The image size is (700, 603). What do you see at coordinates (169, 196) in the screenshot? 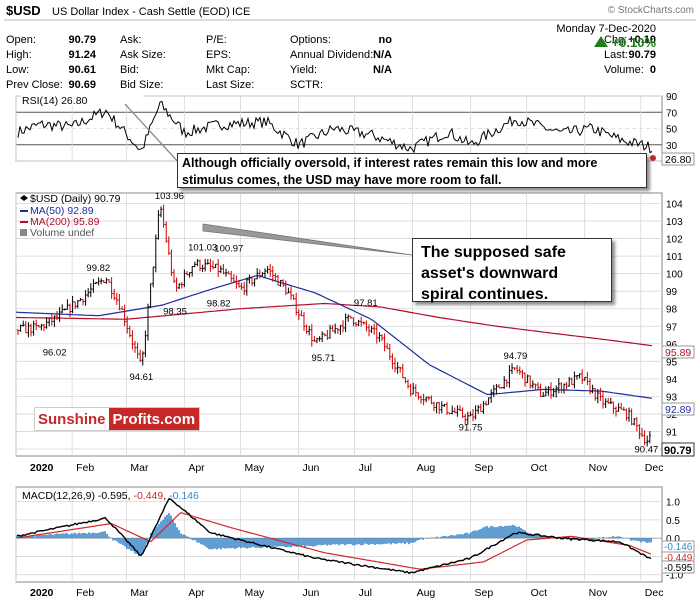
I see `price-annotation: 103.96` at bounding box center [169, 196].